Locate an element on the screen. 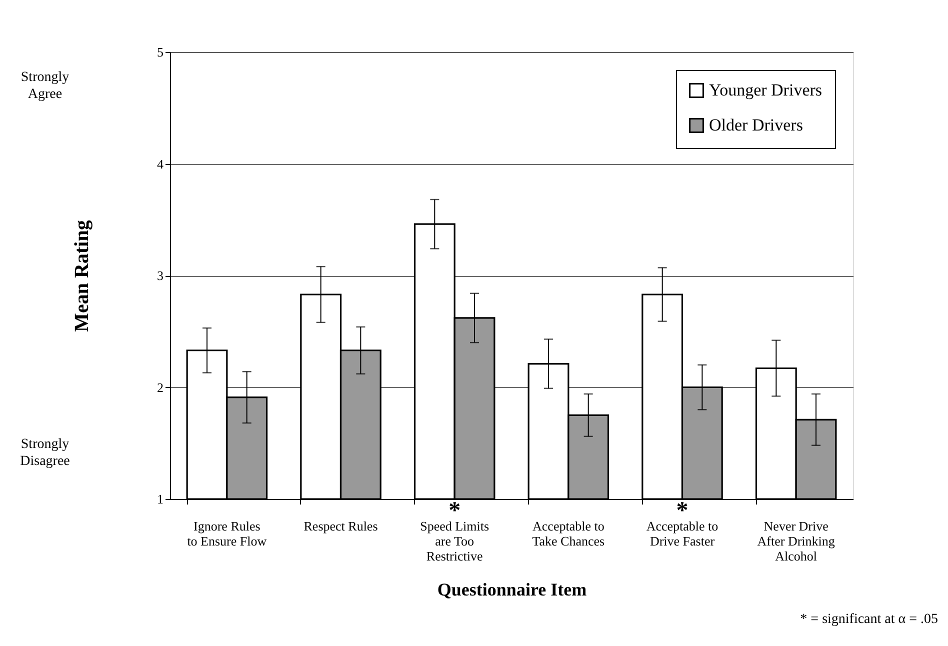 This screenshot has height=646, width=948. y-tick-label: 2 is located at coordinates (160, 387).